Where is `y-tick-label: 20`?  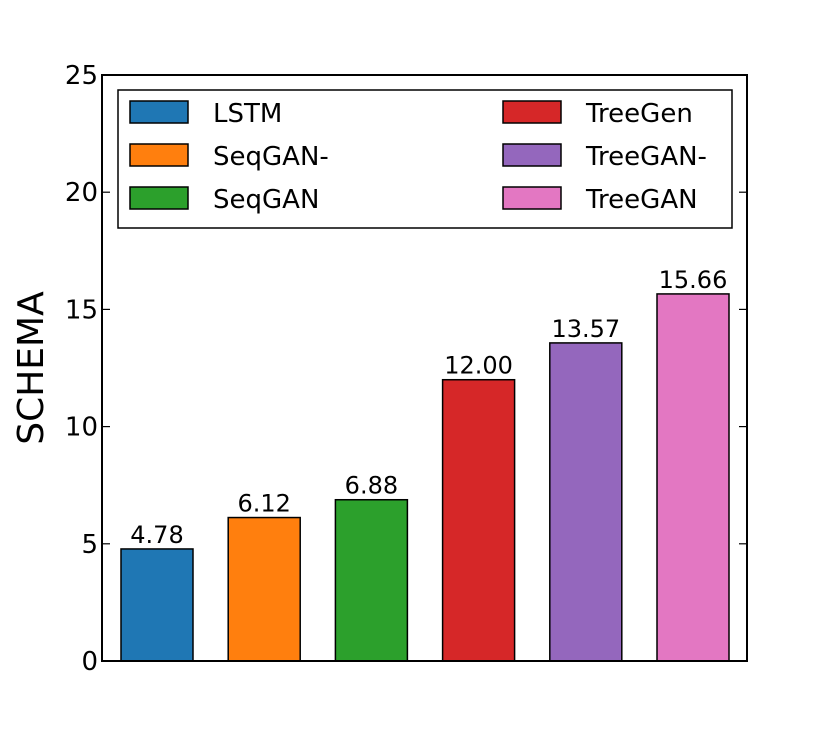
y-tick-label: 20 is located at coordinates (81, 193).